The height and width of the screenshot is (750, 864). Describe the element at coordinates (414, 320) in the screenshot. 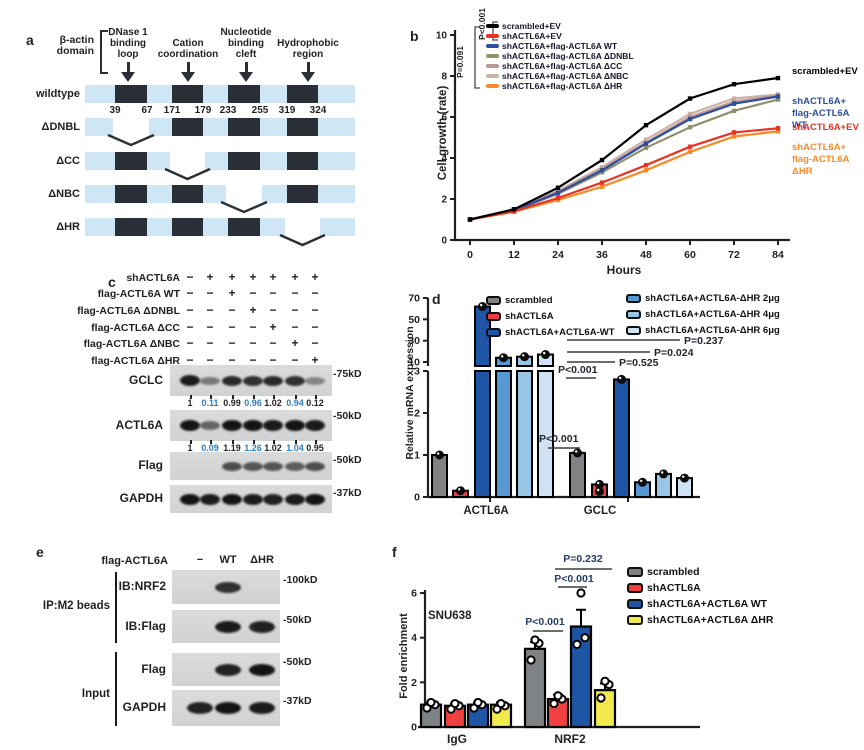

I see `y-tick-label: 50` at that location.